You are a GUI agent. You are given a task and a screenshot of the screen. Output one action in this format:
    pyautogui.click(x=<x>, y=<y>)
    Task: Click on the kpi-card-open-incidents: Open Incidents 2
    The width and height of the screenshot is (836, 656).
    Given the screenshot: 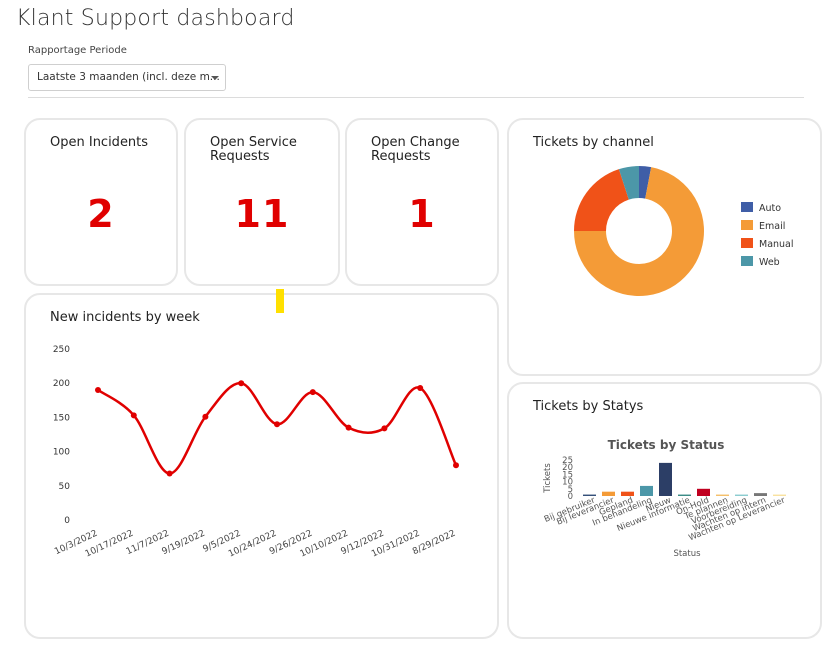 What is the action you would take?
    pyautogui.click(x=101, y=202)
    